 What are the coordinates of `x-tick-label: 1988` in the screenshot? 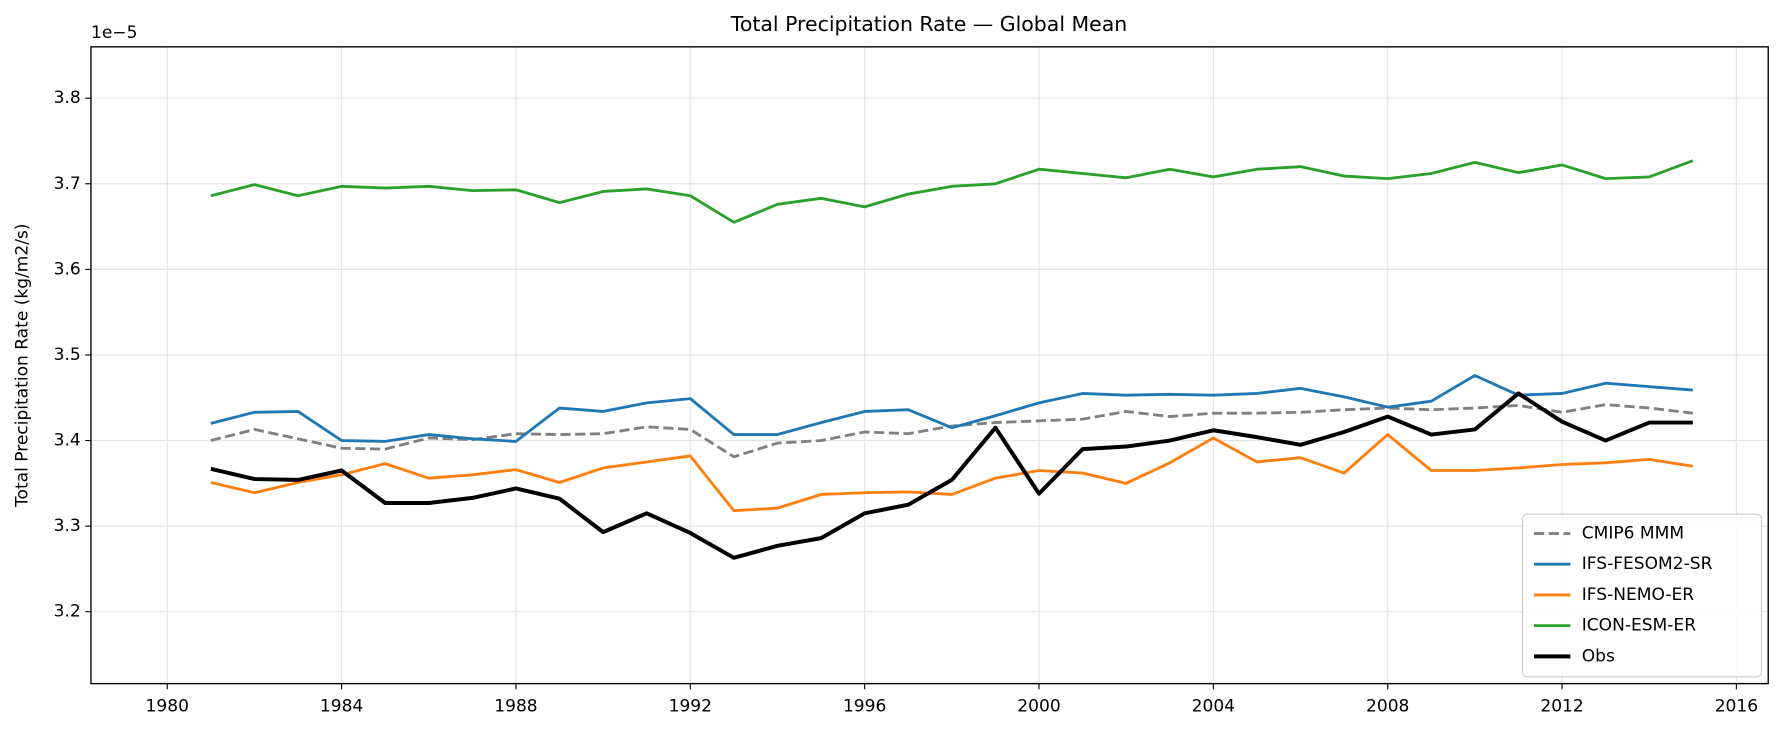 It's located at (515, 706).